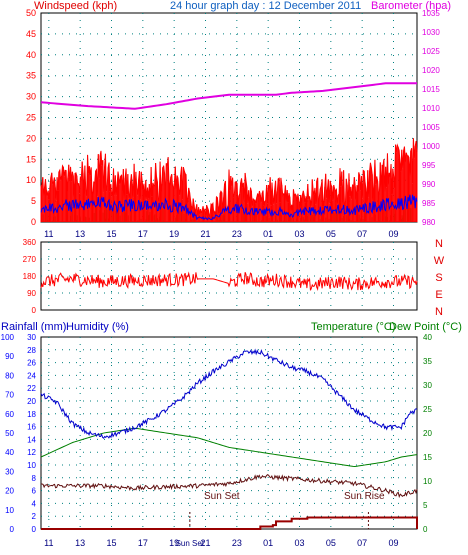 This screenshot has width=468, height=555. What do you see at coordinates (34, 503) in the screenshot?
I see `rainfall-tick-label: 4` at bounding box center [34, 503].